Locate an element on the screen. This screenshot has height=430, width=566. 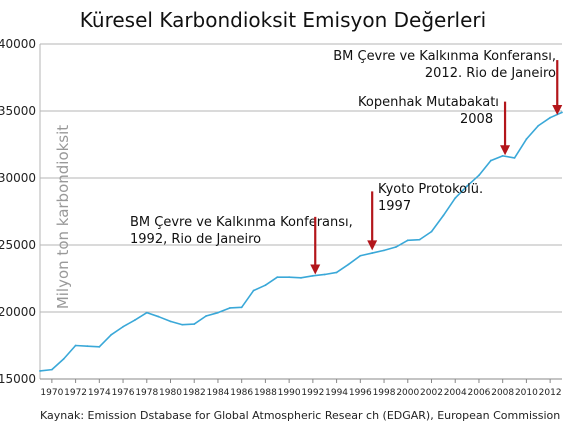
y-tick-label: 15000 is located at coordinates (18, 379).